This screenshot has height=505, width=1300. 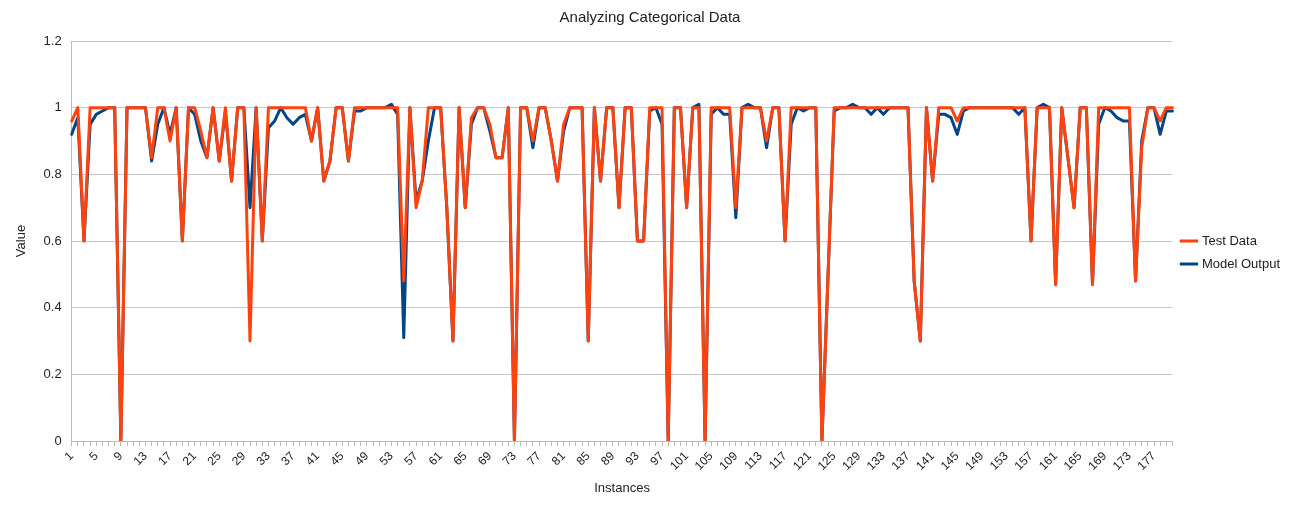 I want to click on x-tick-label: 109, so click(x=728, y=460).